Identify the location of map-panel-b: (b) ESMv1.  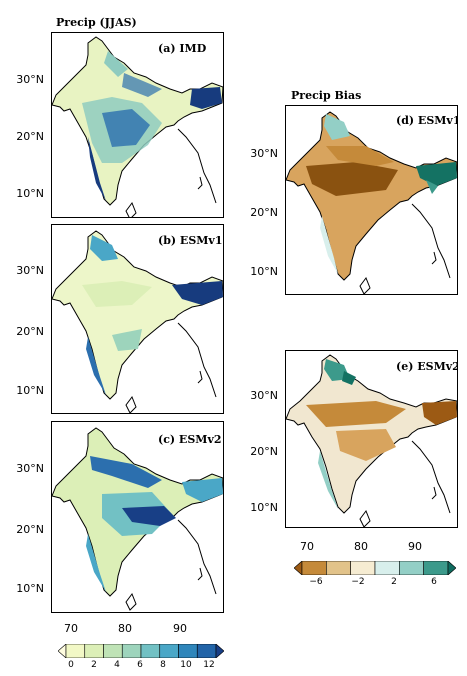
(137, 319).